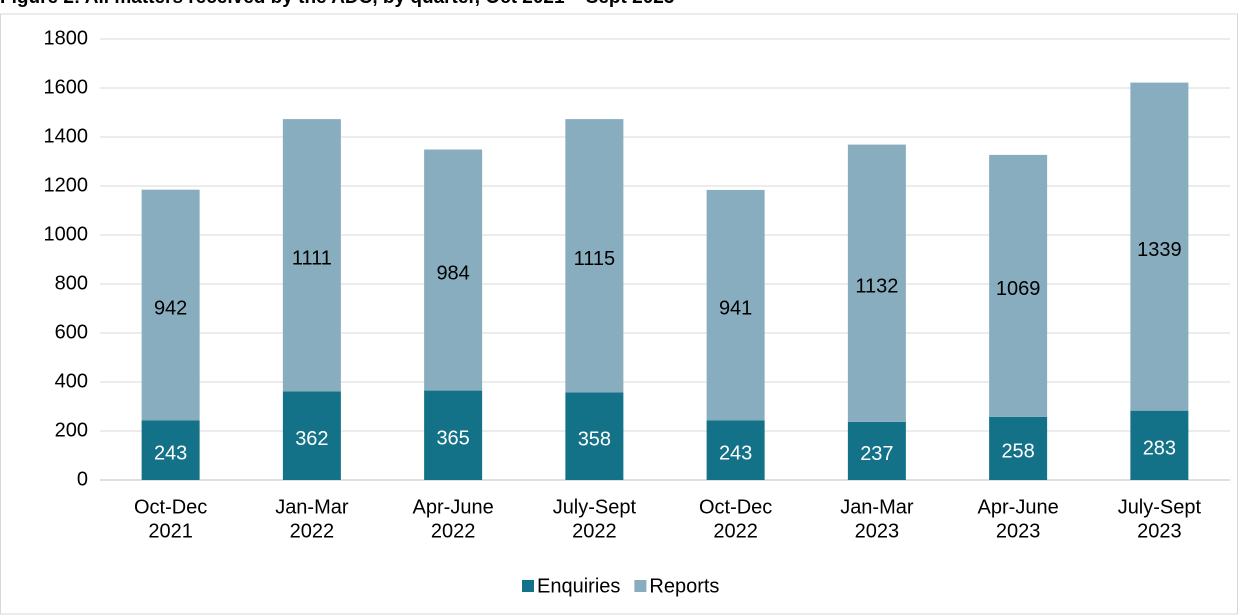 The image size is (1255, 615). What do you see at coordinates (66, 38) in the screenshot?
I see `y-tick-label: 1800` at bounding box center [66, 38].